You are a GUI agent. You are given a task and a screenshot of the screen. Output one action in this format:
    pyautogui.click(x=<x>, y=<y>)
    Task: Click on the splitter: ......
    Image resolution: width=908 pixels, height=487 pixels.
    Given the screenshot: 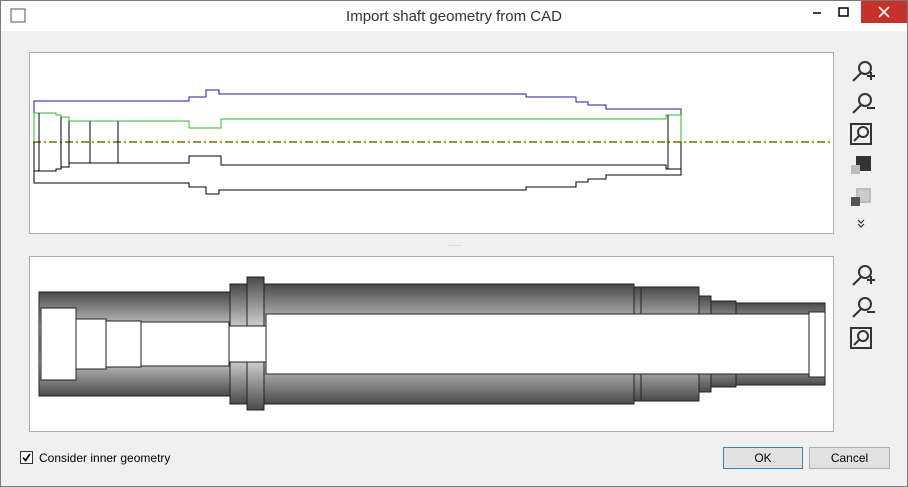 What is the action you would take?
    pyautogui.click(x=454, y=243)
    